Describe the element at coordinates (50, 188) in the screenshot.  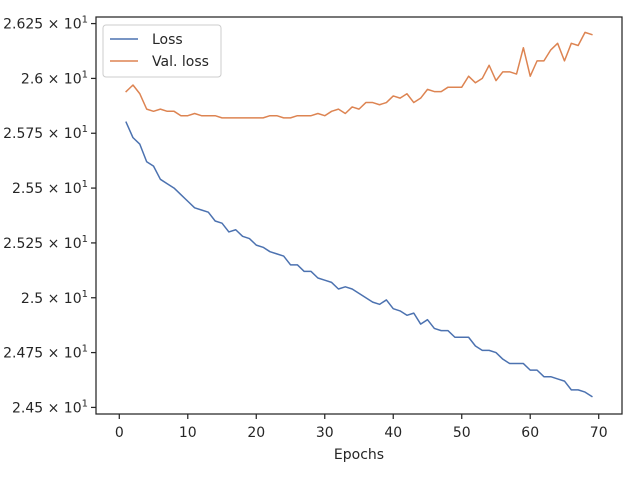
I see `y-tick-label: 2.55 × 10¹` at that location.